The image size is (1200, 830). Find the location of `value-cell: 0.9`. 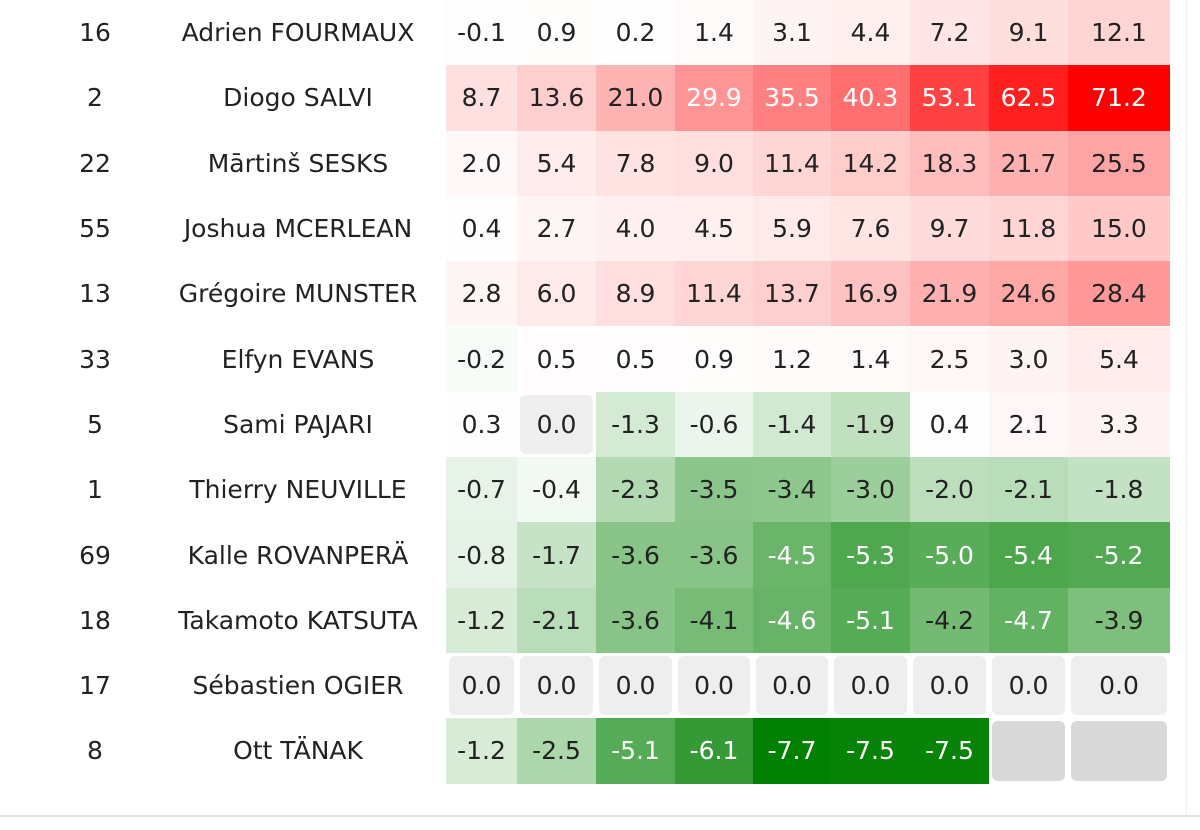

value-cell: 0.9 is located at coordinates (556, 33).